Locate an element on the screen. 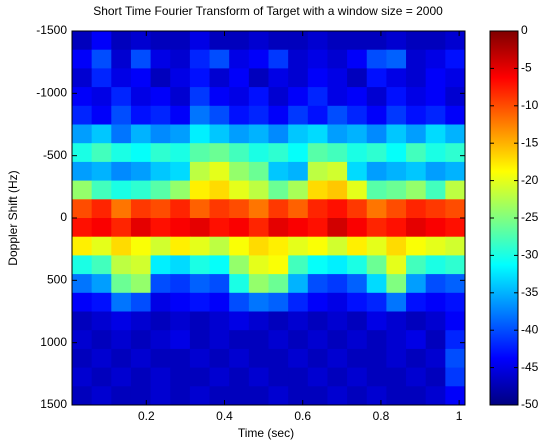 This screenshot has width=543, height=442. y-tick-label: 1000 is located at coordinates (53, 342).